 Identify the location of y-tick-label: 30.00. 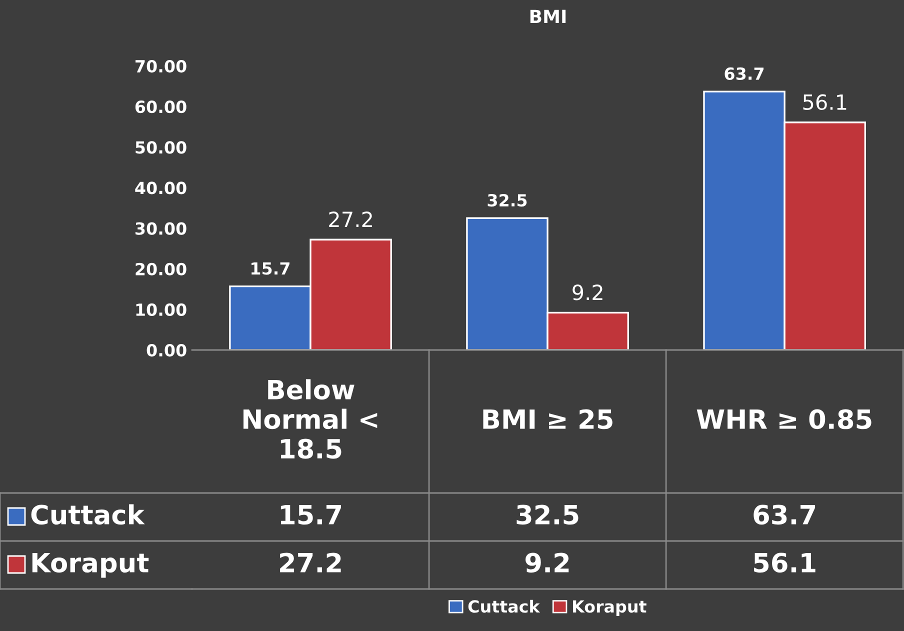
(161, 228).